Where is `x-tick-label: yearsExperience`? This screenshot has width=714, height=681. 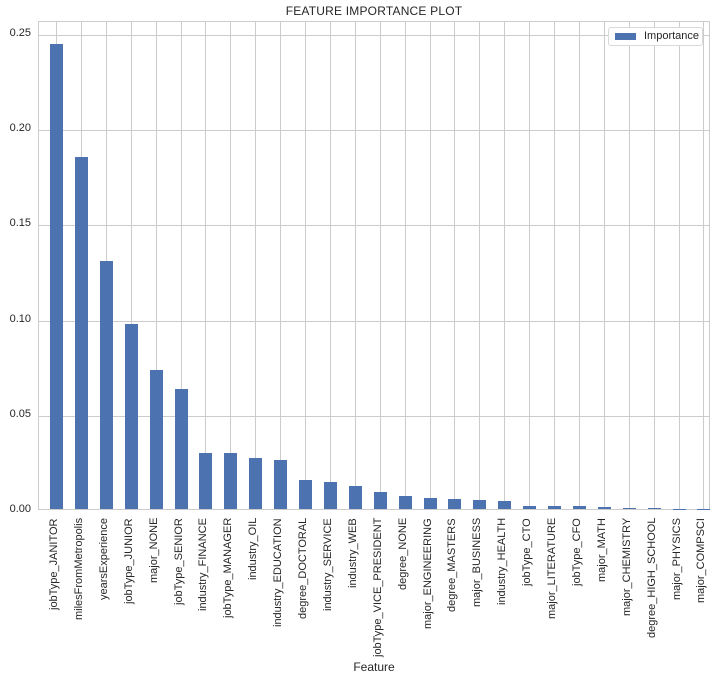
x-tick-label: yearsExperience is located at coordinates (103, 559).